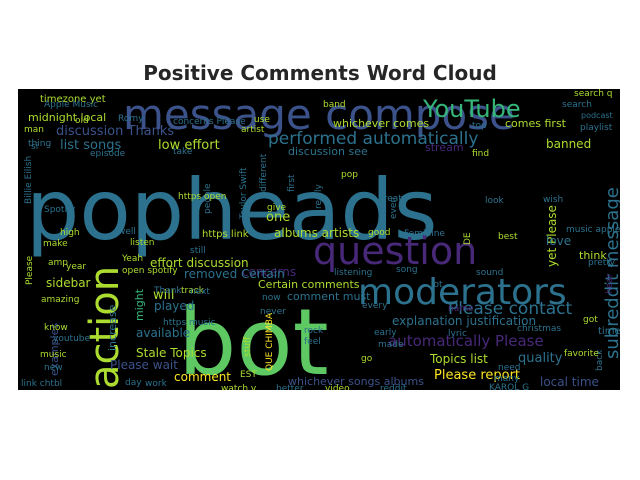  What do you see at coordinates (593, 255) in the screenshot?
I see `word-think: think` at bounding box center [593, 255].